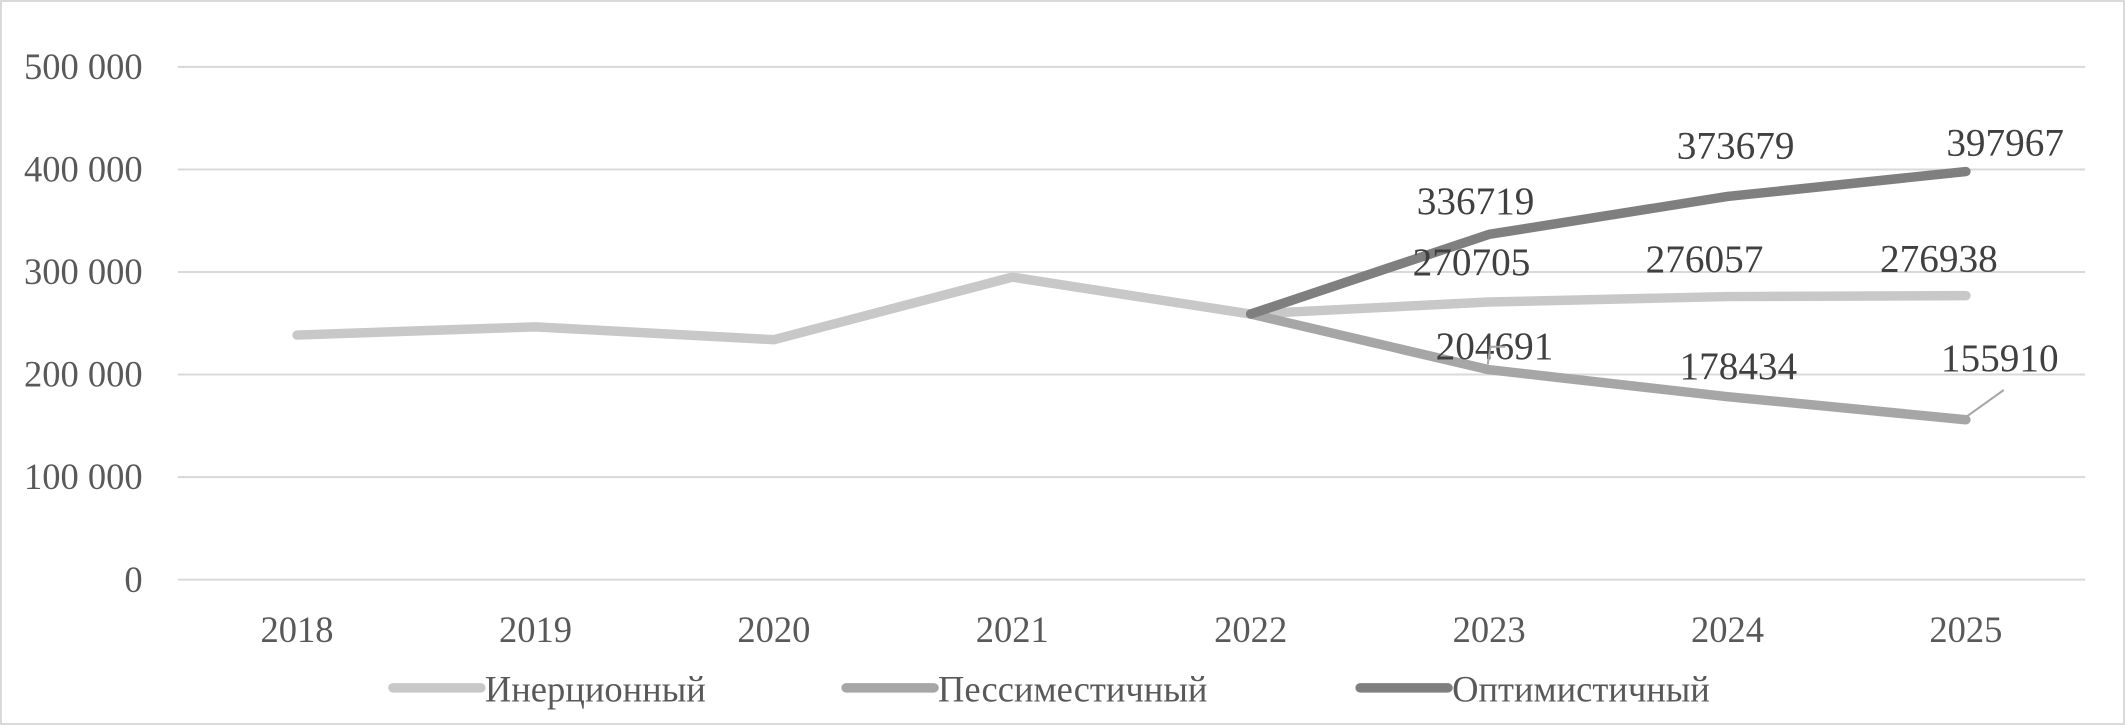 The width and height of the screenshot is (2125, 725). What do you see at coordinates (1939, 258) in the screenshot?
I see `data-label: 276938` at bounding box center [1939, 258].